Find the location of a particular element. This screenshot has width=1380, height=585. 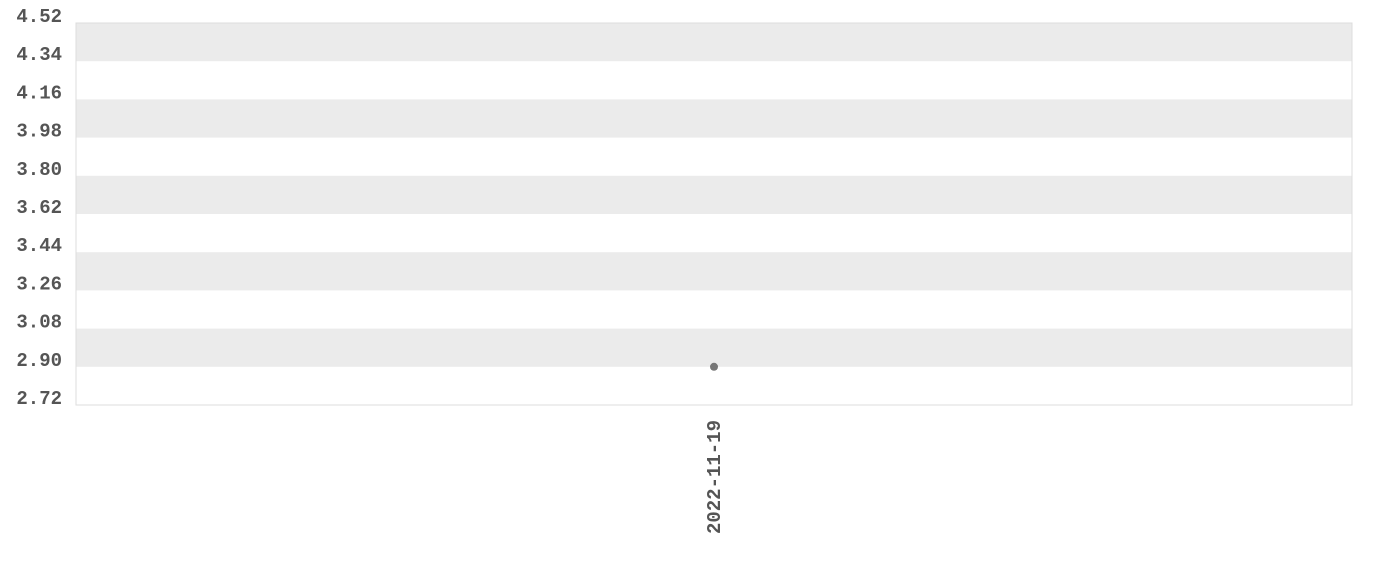

y-tick-label: 3.44 is located at coordinates (39, 246).